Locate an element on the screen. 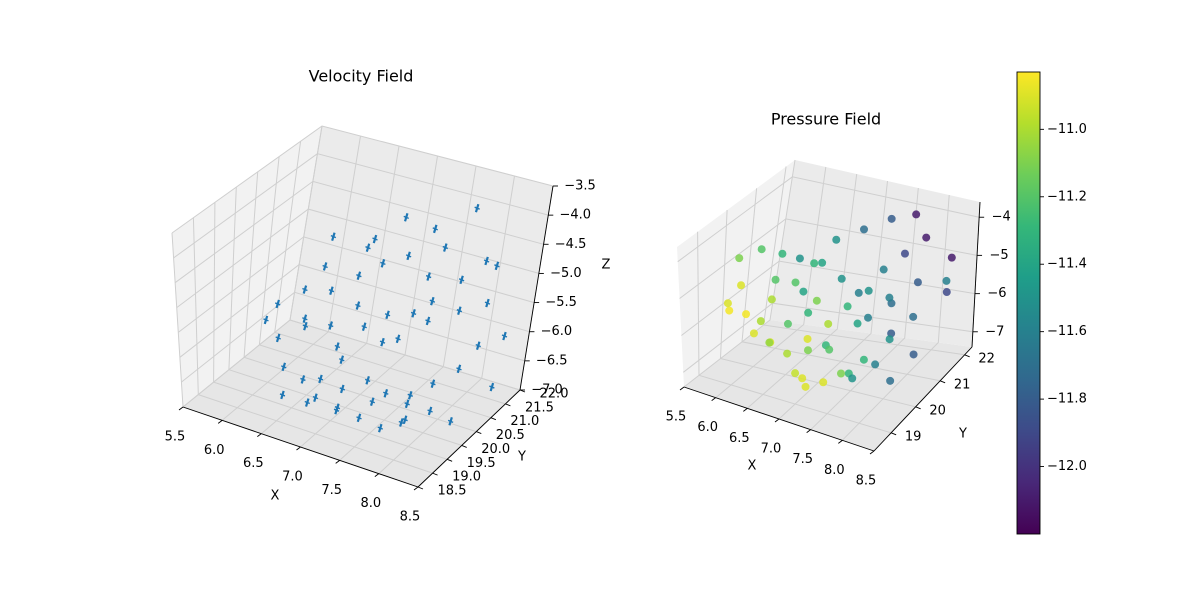 The image size is (1200, 600). z-axis-line is located at coordinates (536, 288).